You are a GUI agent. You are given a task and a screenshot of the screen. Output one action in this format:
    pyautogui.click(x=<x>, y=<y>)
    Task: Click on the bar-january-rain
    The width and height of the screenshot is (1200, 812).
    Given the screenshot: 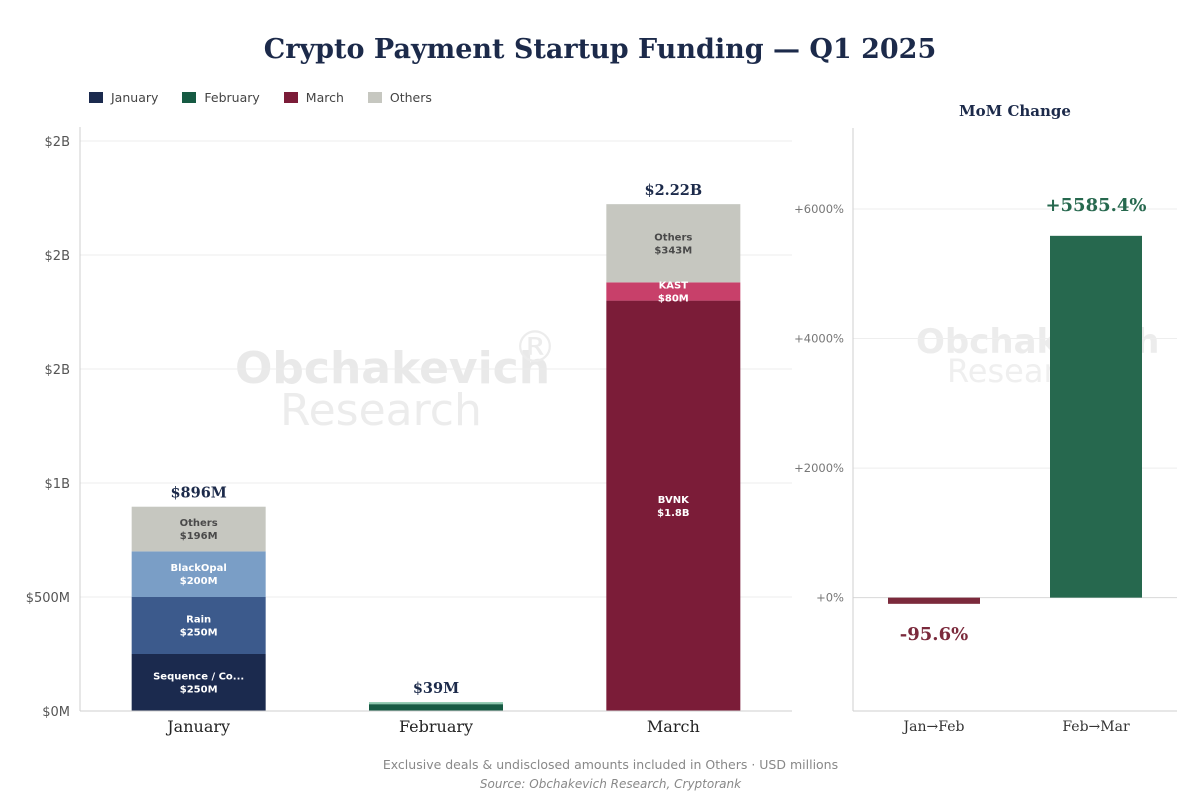 What is the action you would take?
    pyautogui.click(x=198, y=625)
    